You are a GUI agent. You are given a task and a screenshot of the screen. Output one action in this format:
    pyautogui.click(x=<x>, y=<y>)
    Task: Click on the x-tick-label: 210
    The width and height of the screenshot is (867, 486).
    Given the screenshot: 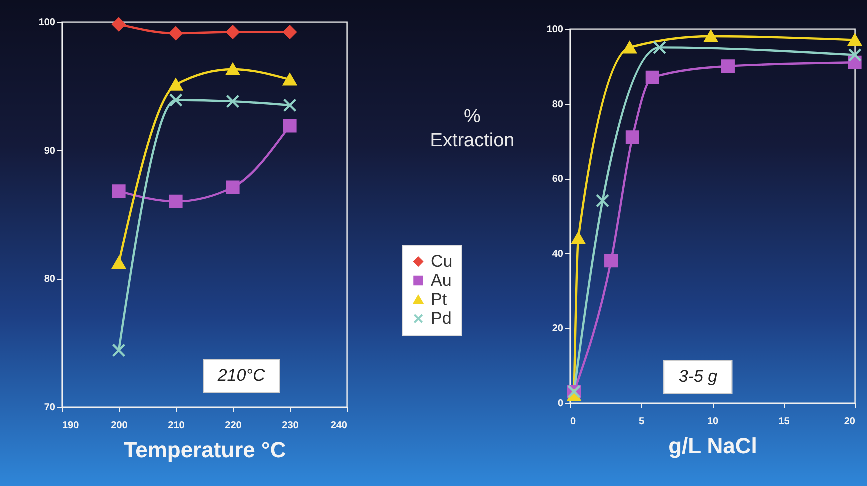 What is the action you would take?
    pyautogui.click(x=177, y=426)
    